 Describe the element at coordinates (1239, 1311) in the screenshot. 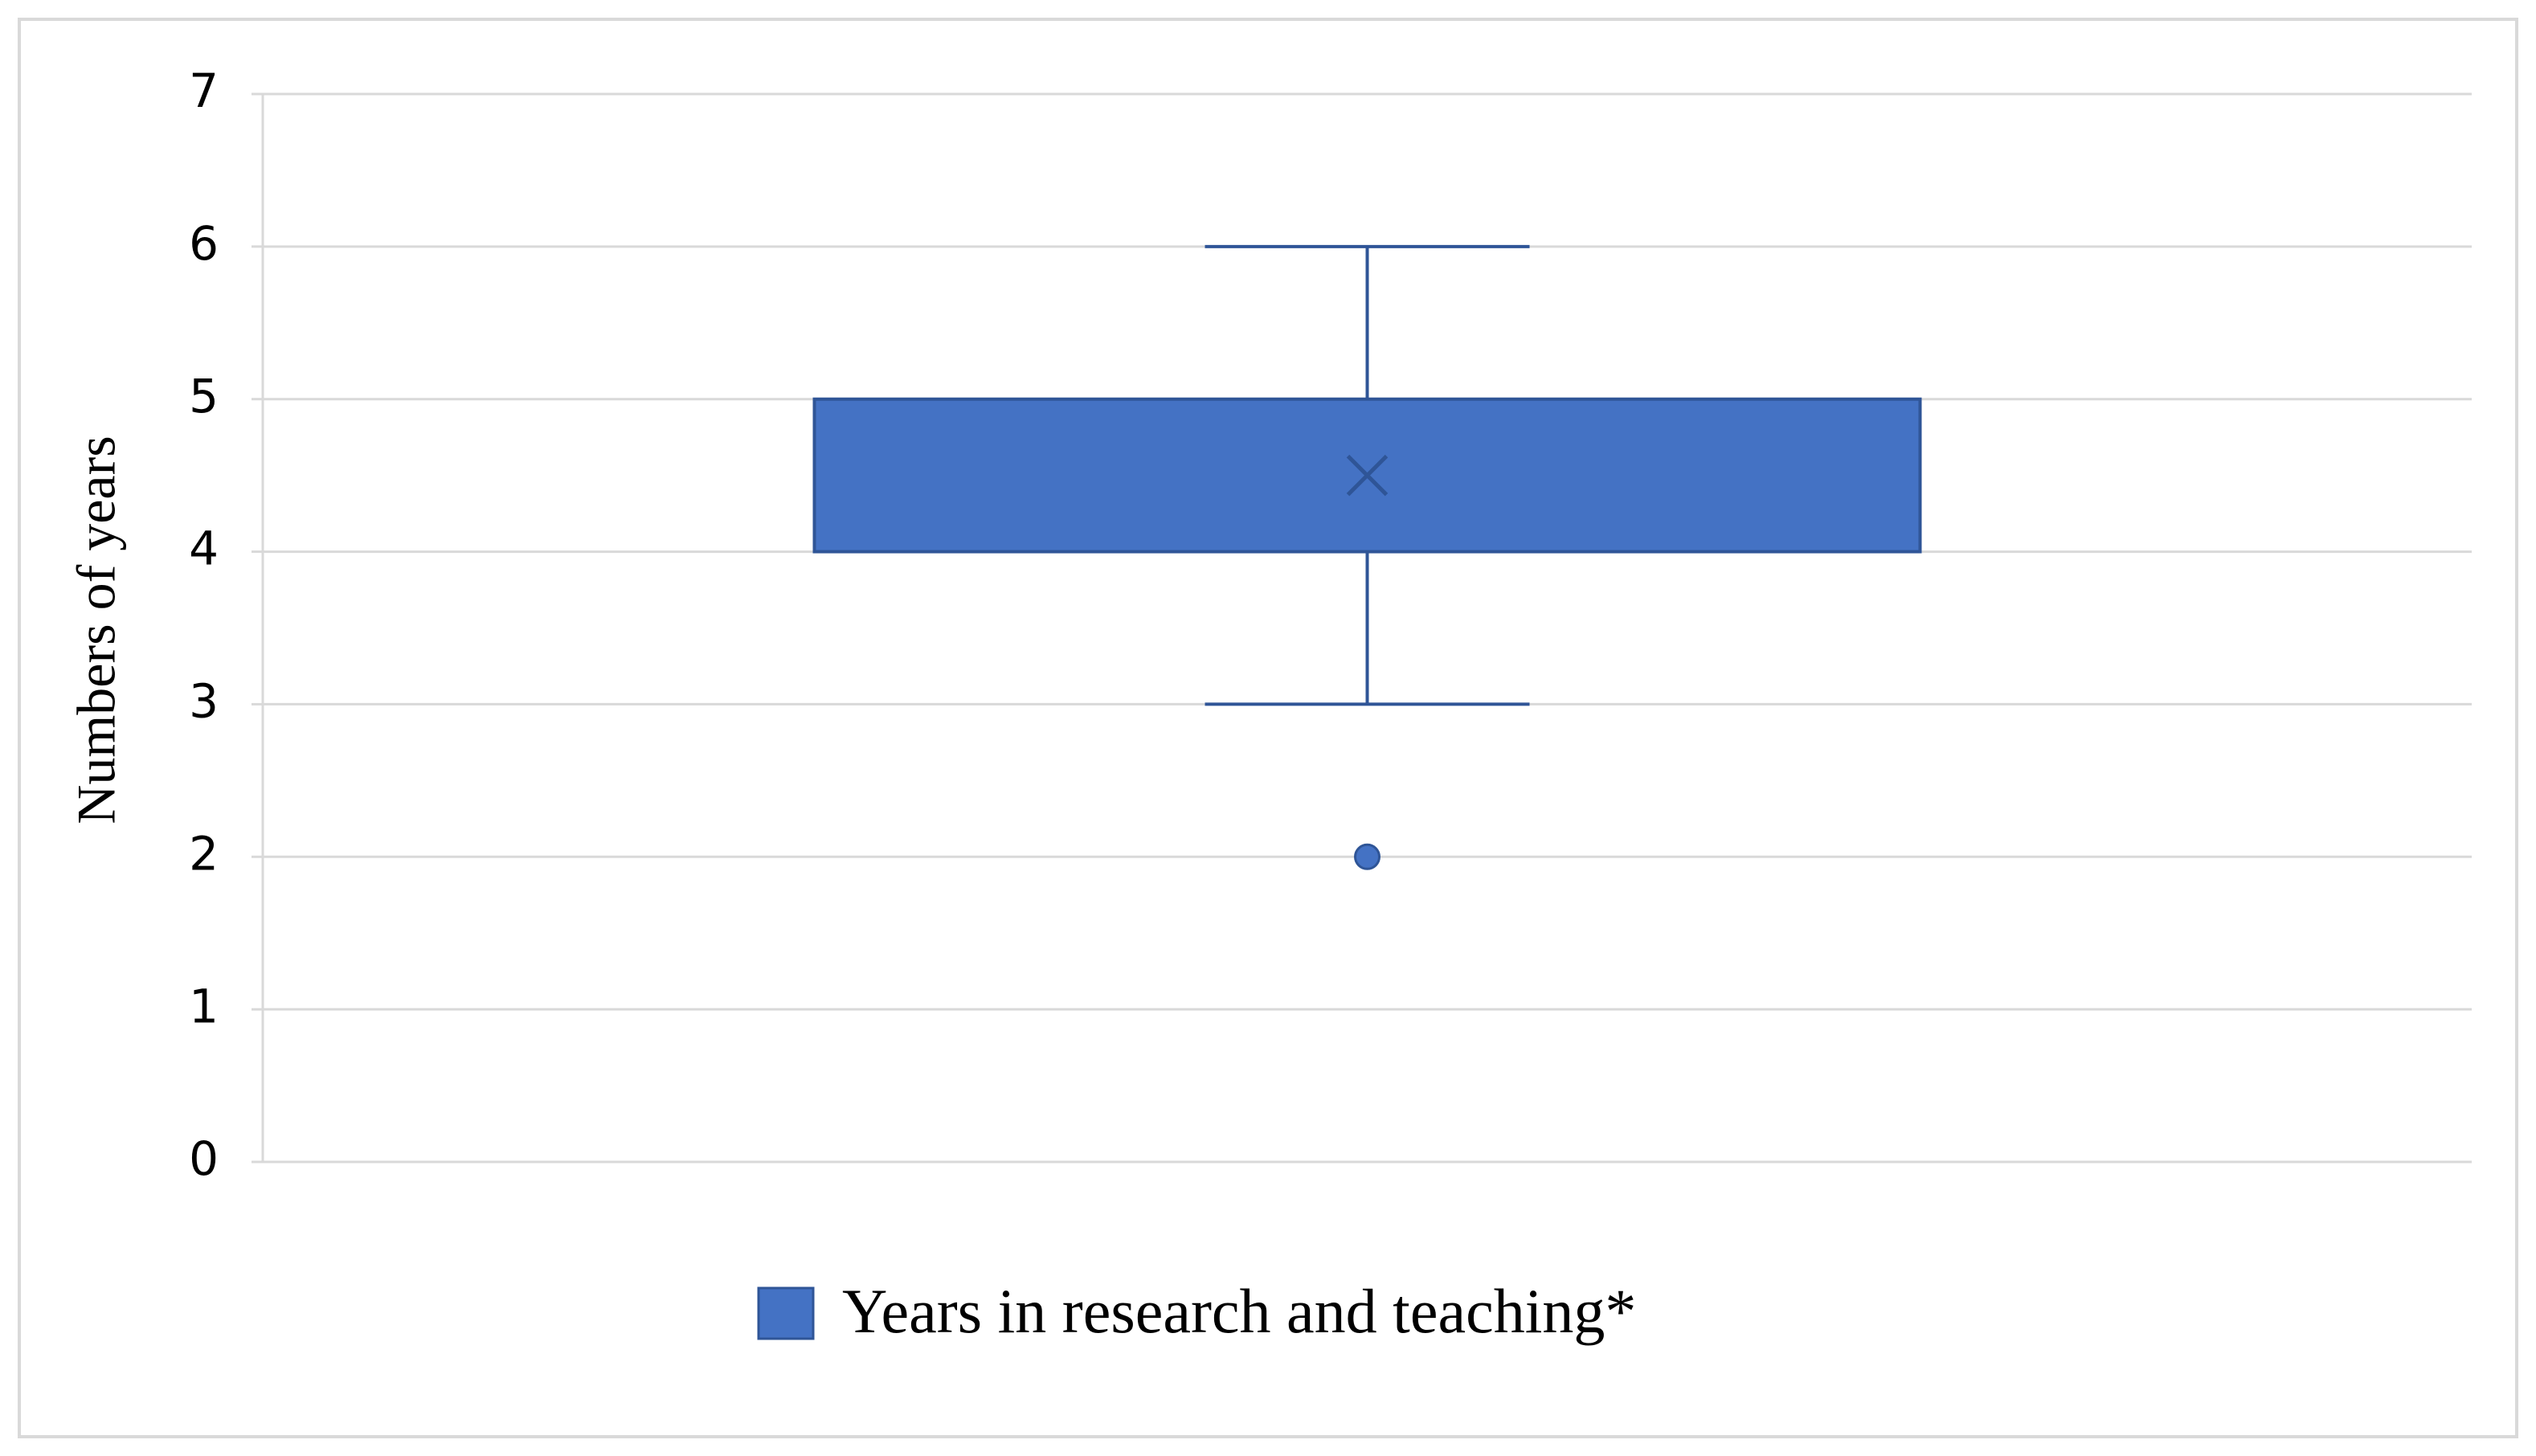

I see `legend-label: Years in research and teaching*` at that location.